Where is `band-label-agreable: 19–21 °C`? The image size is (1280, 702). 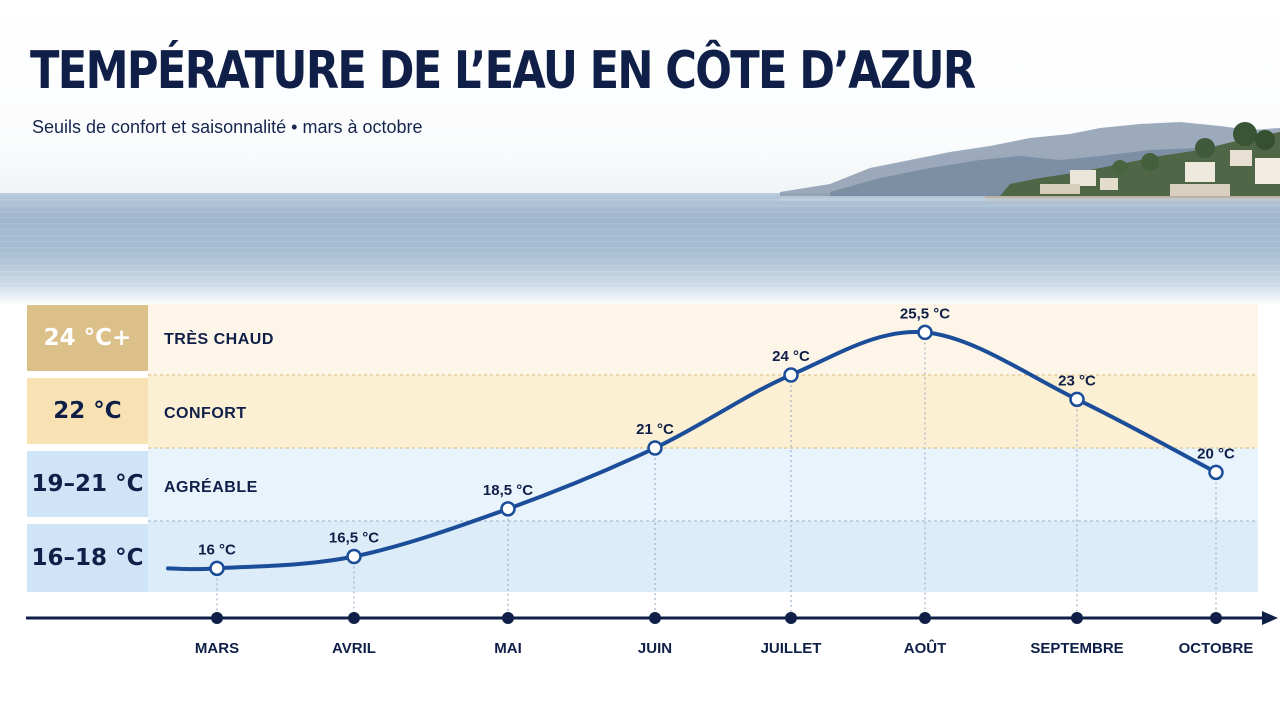
band-label-agreable: 19–21 °C is located at coordinates (87, 484).